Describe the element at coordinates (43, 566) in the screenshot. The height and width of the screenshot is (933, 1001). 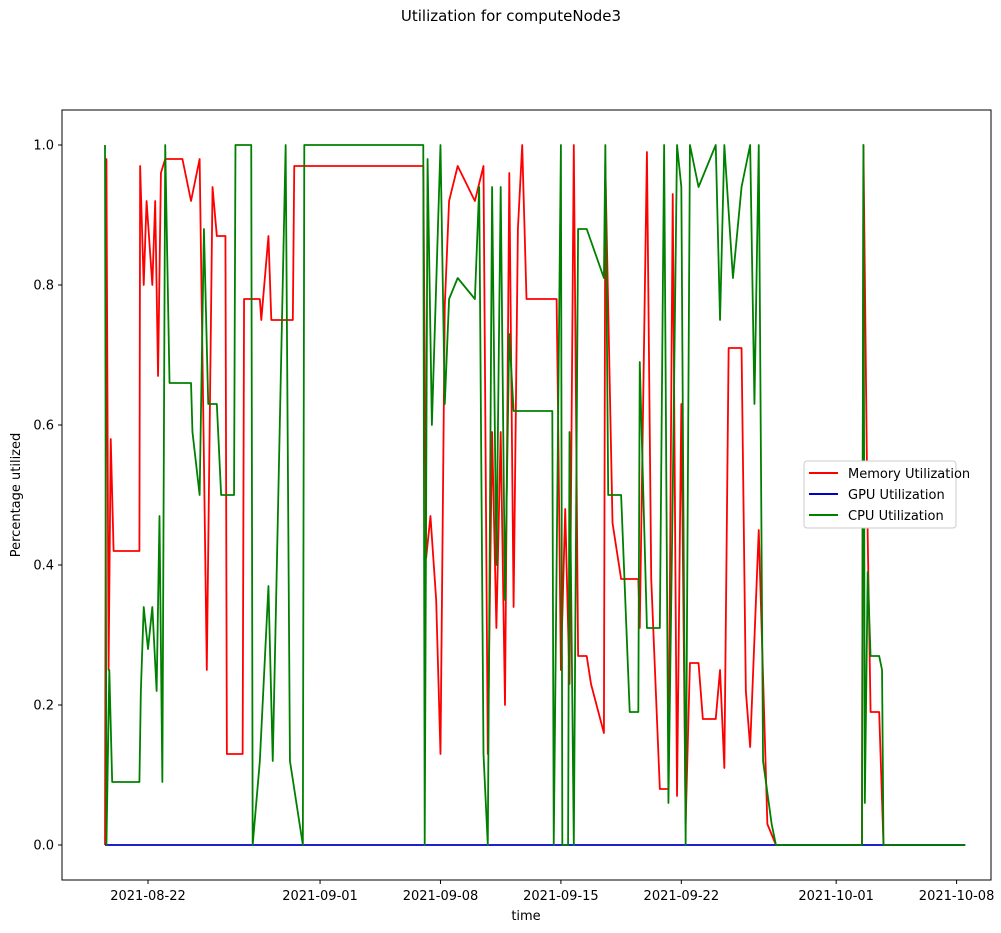
I see `y-tick-label: 0.4` at that location.